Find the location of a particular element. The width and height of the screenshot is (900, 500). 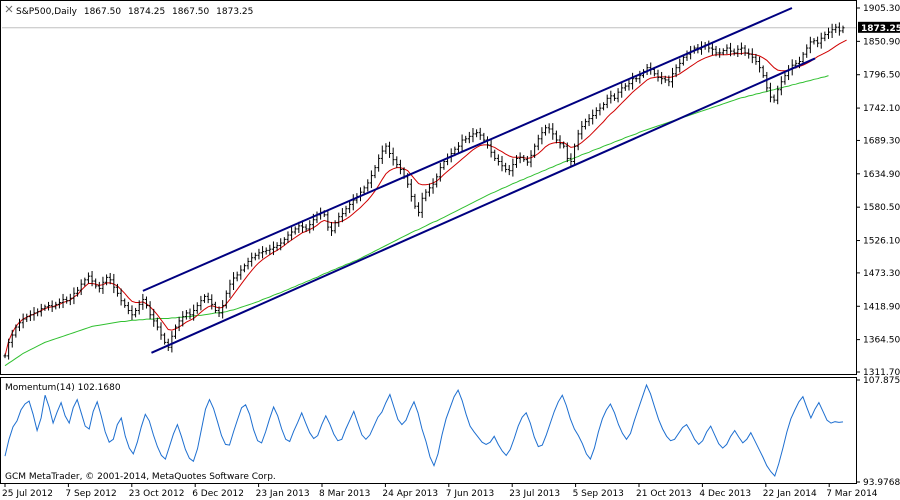

price-y-tick-label: 1689.30 is located at coordinates (881, 141).